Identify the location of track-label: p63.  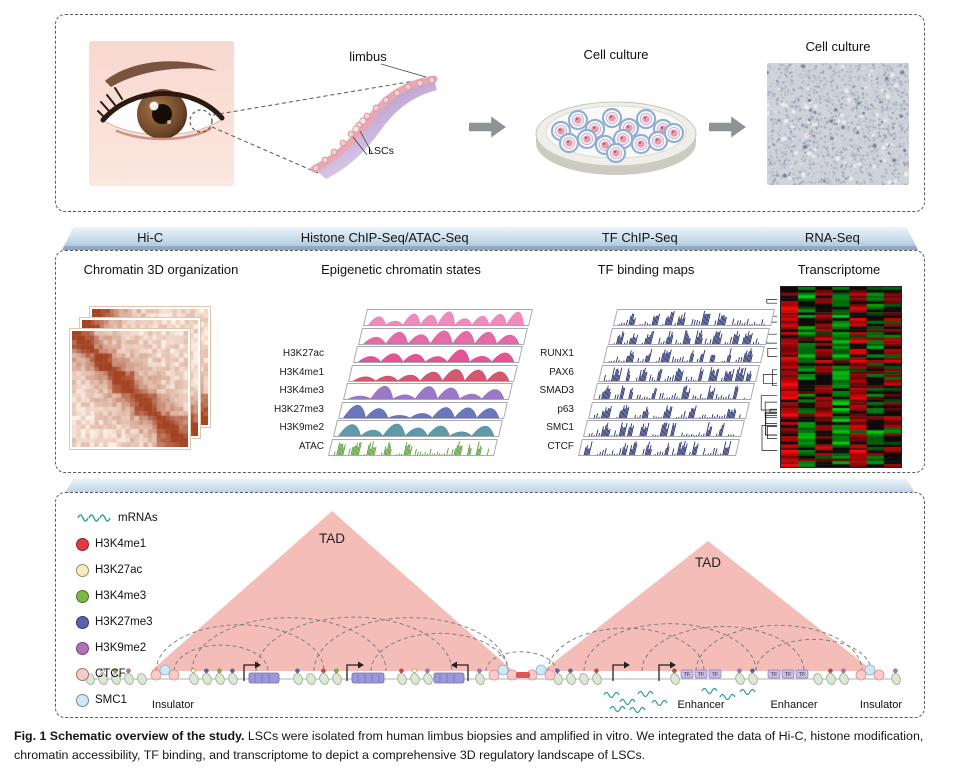
(565, 409).